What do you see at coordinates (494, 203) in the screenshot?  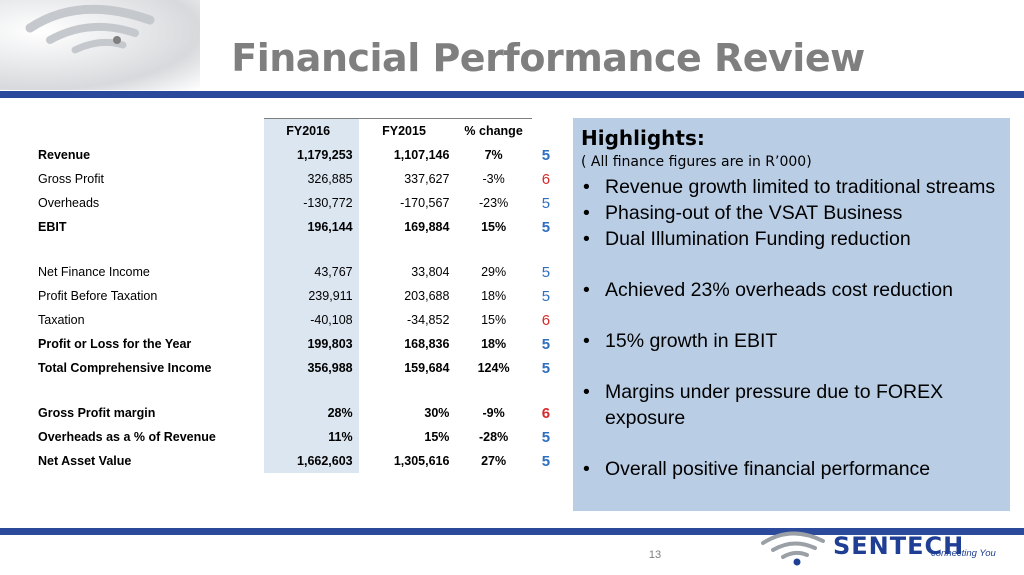 I see `cell-change: -23%` at bounding box center [494, 203].